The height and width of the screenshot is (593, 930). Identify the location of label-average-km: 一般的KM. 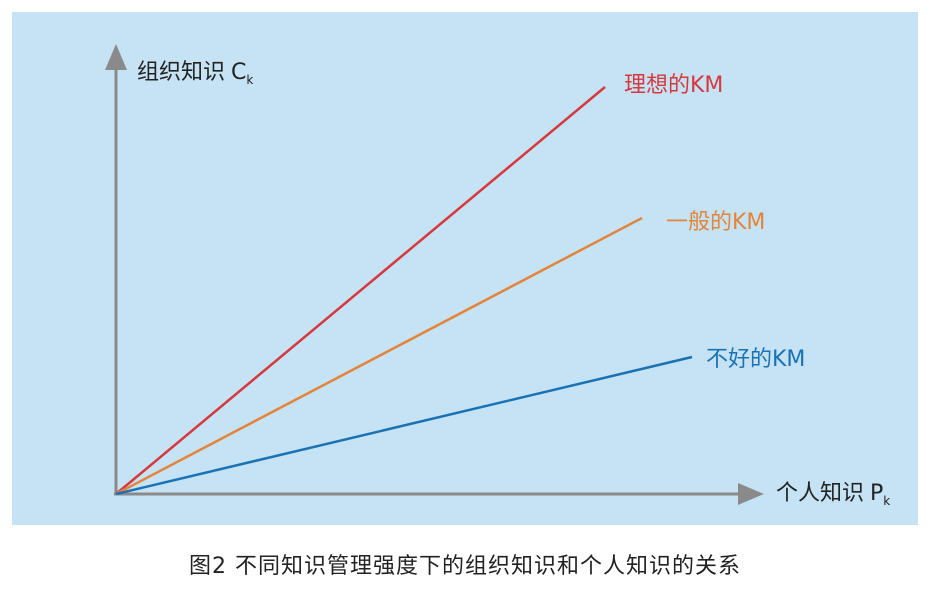
(715, 222).